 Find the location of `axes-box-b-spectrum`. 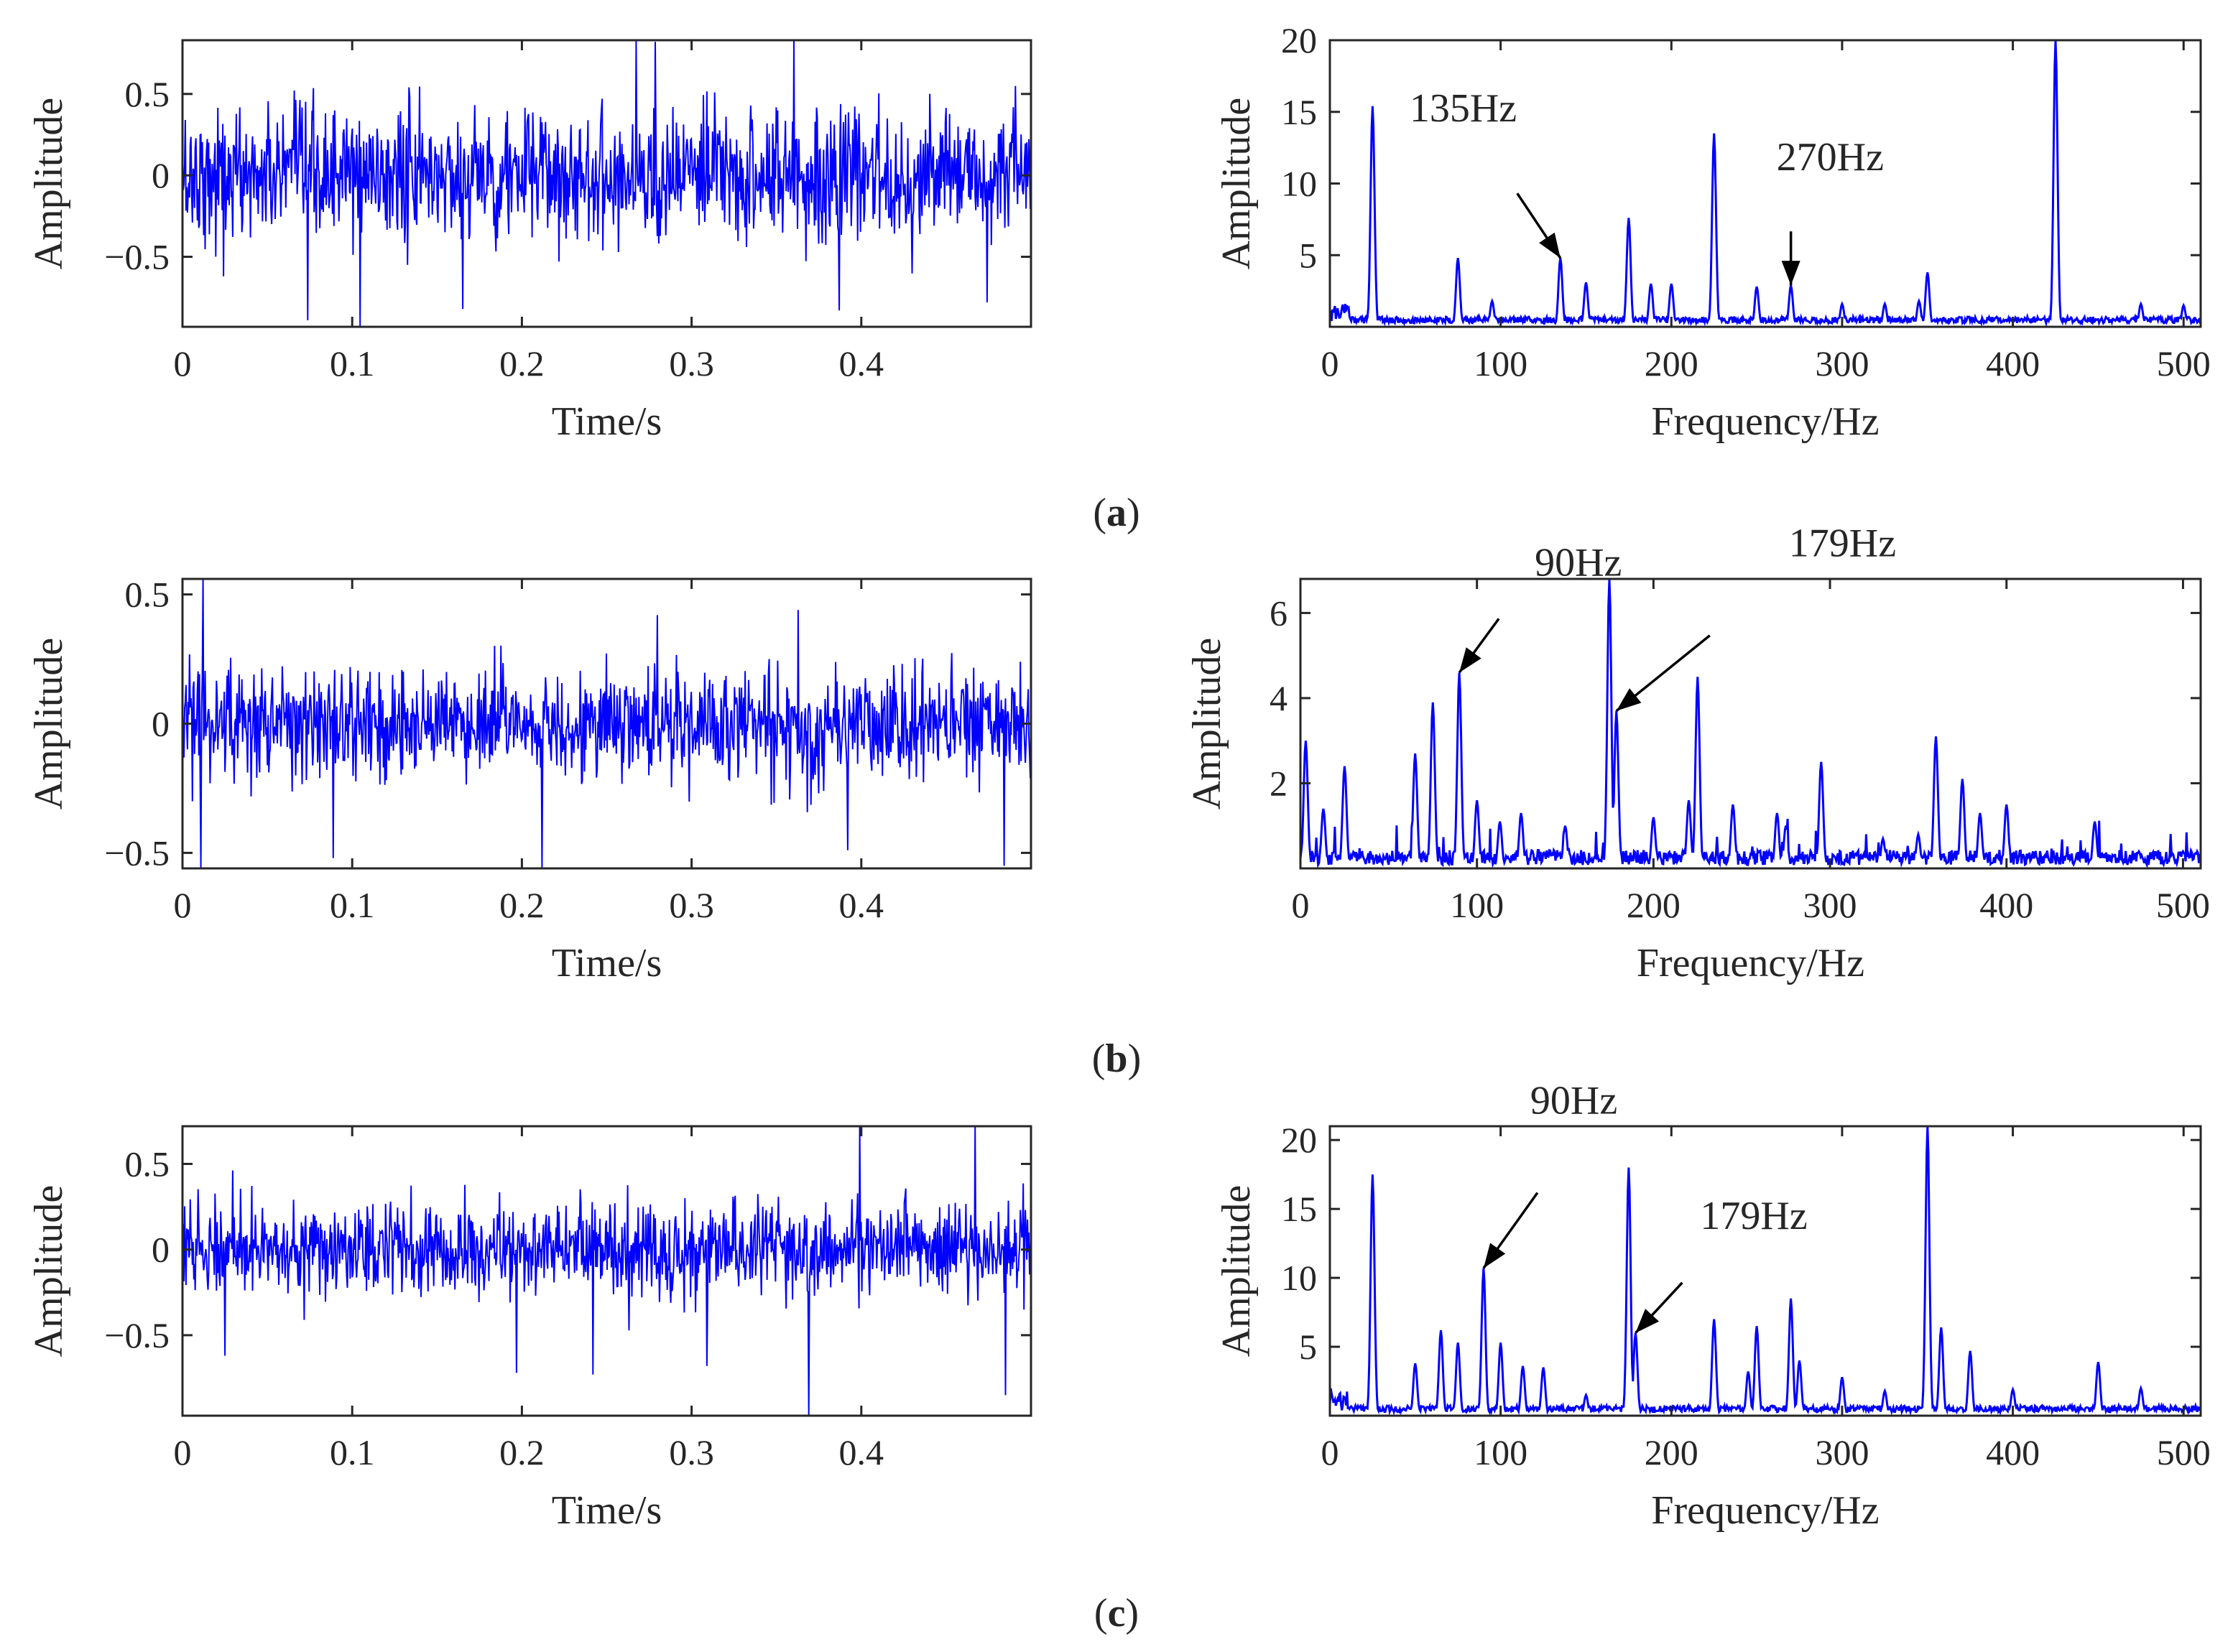

axes-box-b-spectrum is located at coordinates (1750, 723).